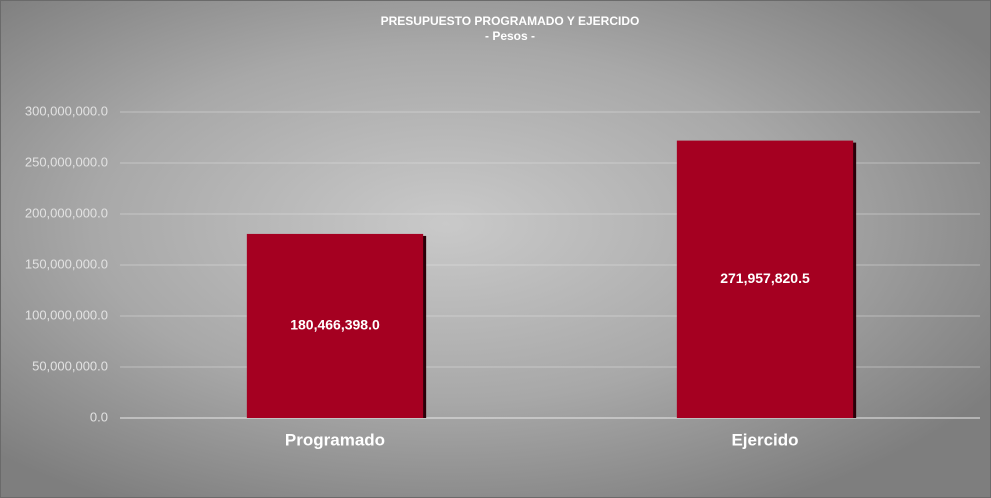  What do you see at coordinates (764, 439) in the screenshot?
I see `x-tick-label: Ejercido` at bounding box center [764, 439].